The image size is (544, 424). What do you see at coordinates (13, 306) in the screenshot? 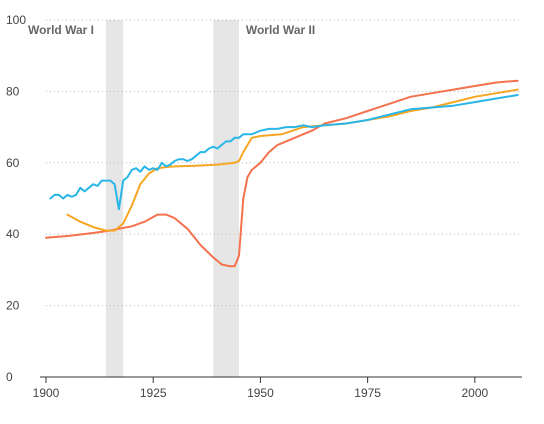
I see `y-tick-label-20: 20` at bounding box center [13, 306].